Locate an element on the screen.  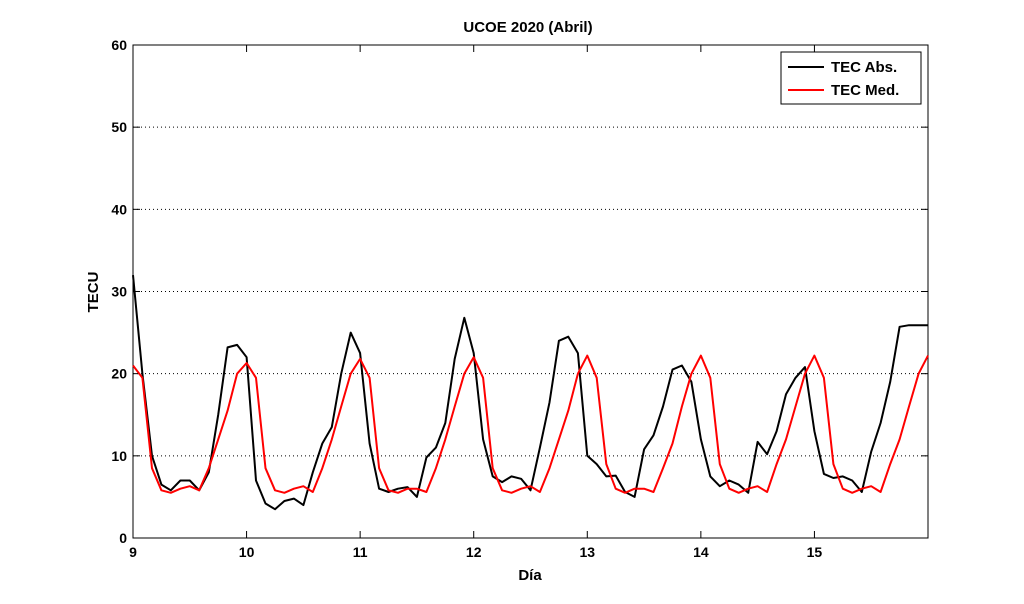
y-tick-label: 10 is located at coordinates (119, 456).